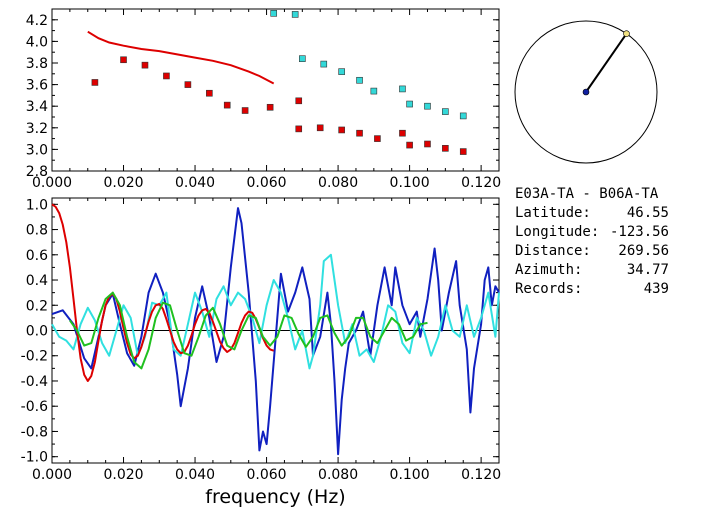 This screenshot has width=702, height=519. I want to click on y-tick-label: 0.2, so click(37, 306).